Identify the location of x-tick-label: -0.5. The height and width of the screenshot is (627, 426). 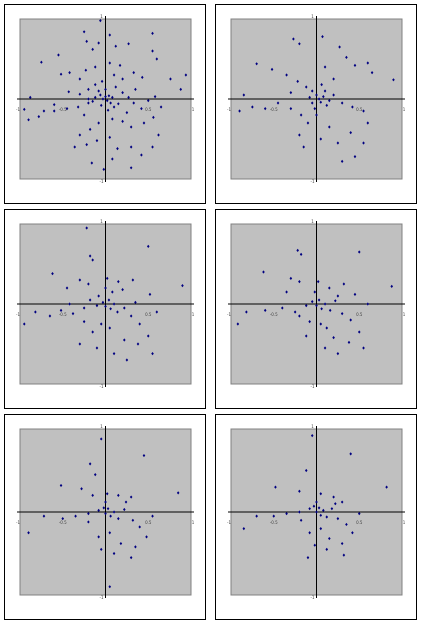
(63, 109).